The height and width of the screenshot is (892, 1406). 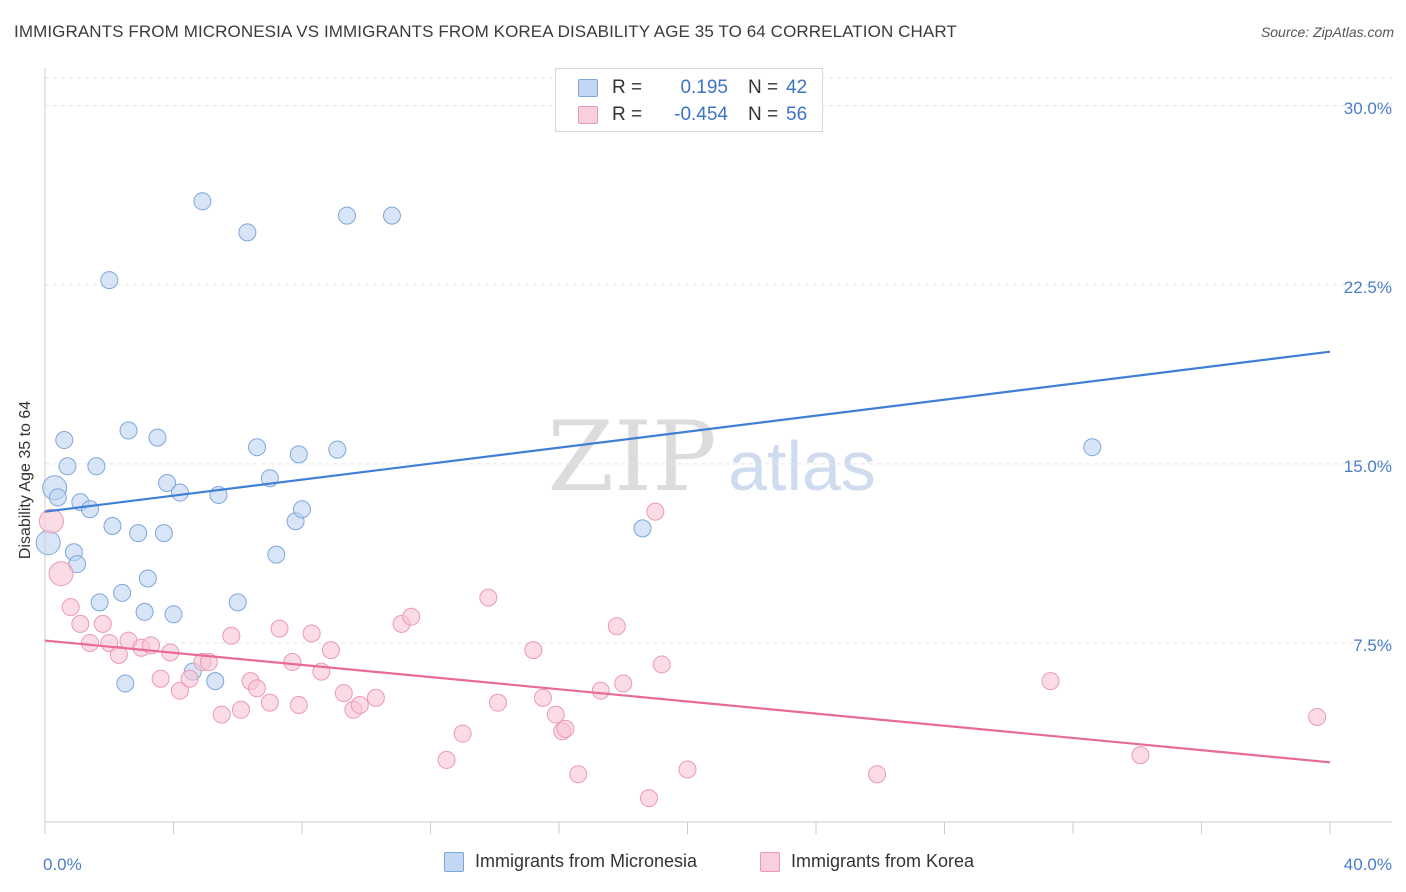 I want to click on watermark: ZIP atlas, so click(x=711, y=457).